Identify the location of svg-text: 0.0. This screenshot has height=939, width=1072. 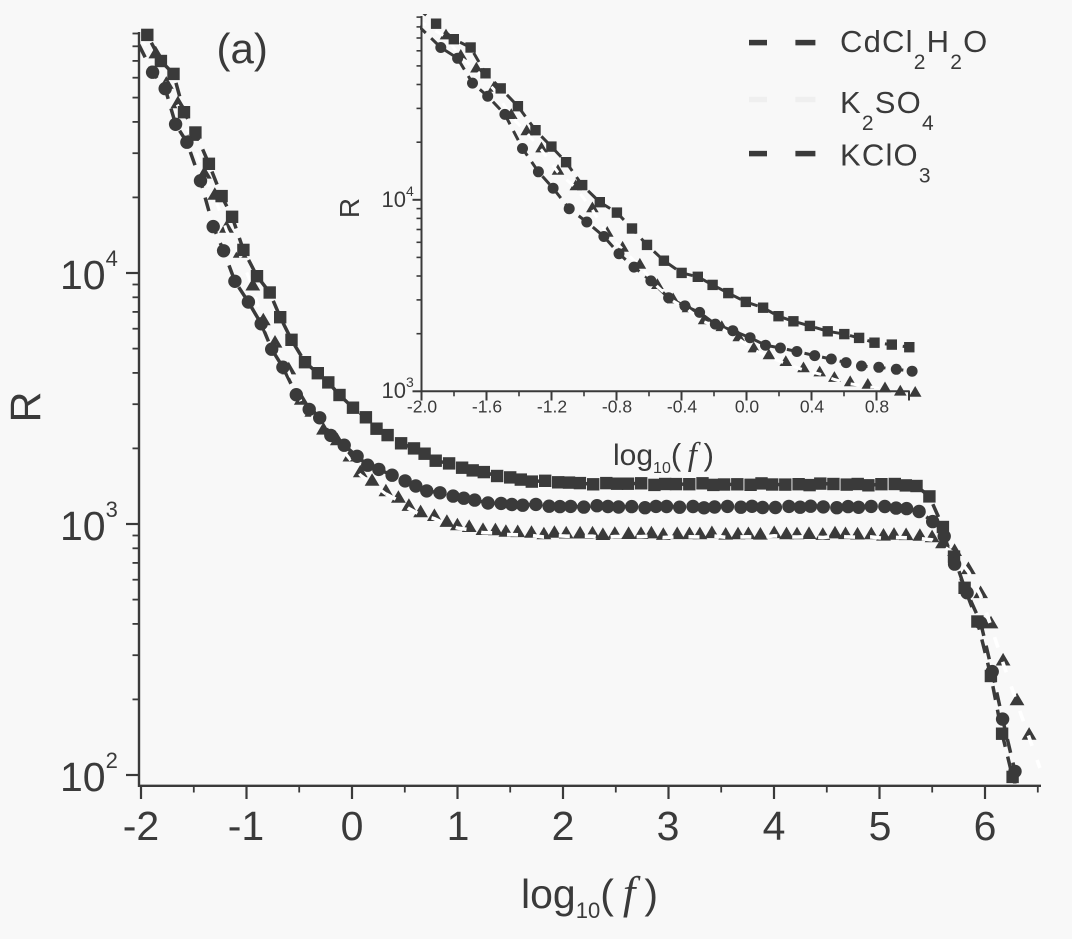
(747, 407).